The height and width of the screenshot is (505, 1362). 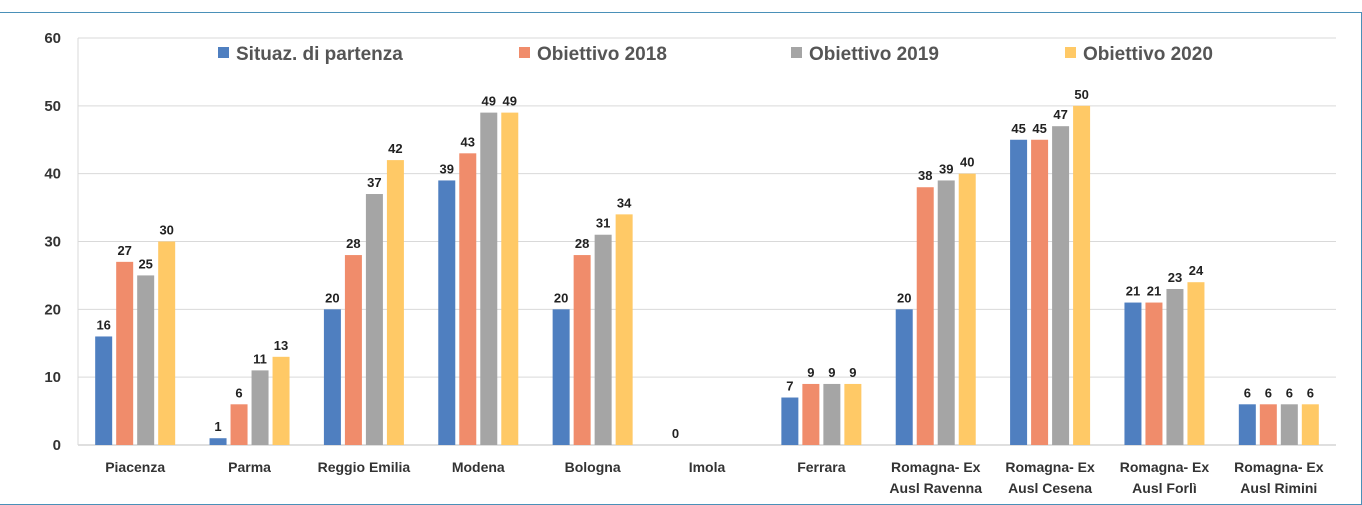 I want to click on data-label: 13, so click(x=281, y=345).